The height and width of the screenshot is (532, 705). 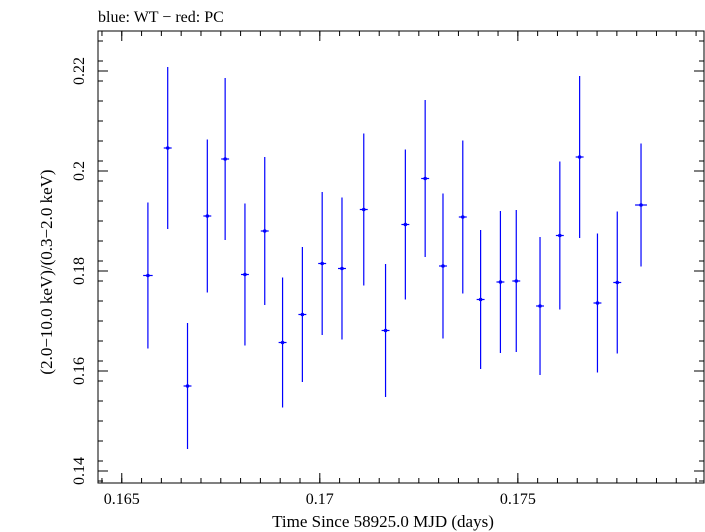 What do you see at coordinates (46, 271) in the screenshot?
I see `y-axis-label: (2.0−10.0 keV)/(0.3−2.0 keV)` at bounding box center [46, 271].